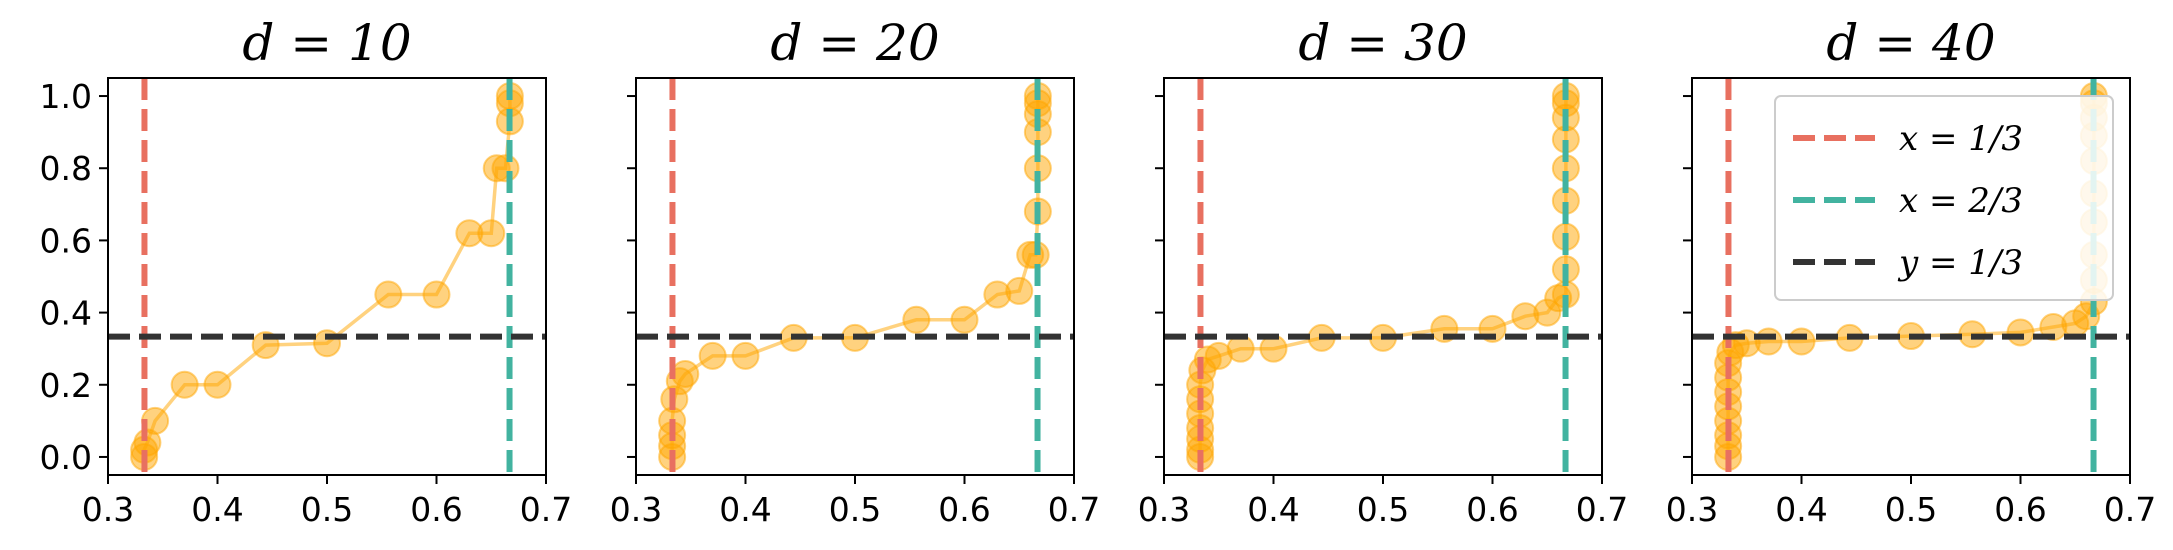 The width and height of the screenshot is (2173, 550). Describe the element at coordinates (854, 43) in the screenshot. I see `panel-title: d = 20` at that location.